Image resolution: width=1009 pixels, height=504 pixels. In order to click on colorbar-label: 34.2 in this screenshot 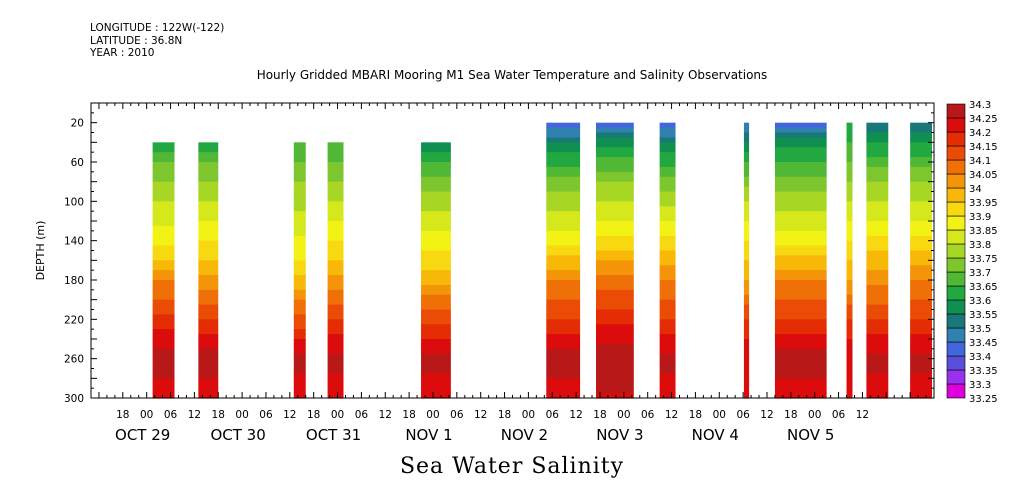, I will do `click(980, 133)`.